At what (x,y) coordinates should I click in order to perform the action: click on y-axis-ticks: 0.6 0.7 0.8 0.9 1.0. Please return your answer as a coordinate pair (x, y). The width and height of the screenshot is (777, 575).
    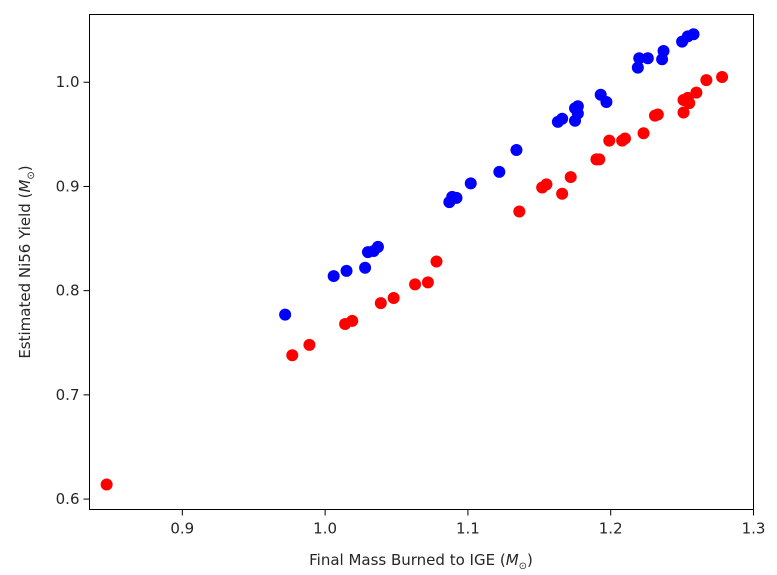
    Looking at the image, I should click on (73, 290).